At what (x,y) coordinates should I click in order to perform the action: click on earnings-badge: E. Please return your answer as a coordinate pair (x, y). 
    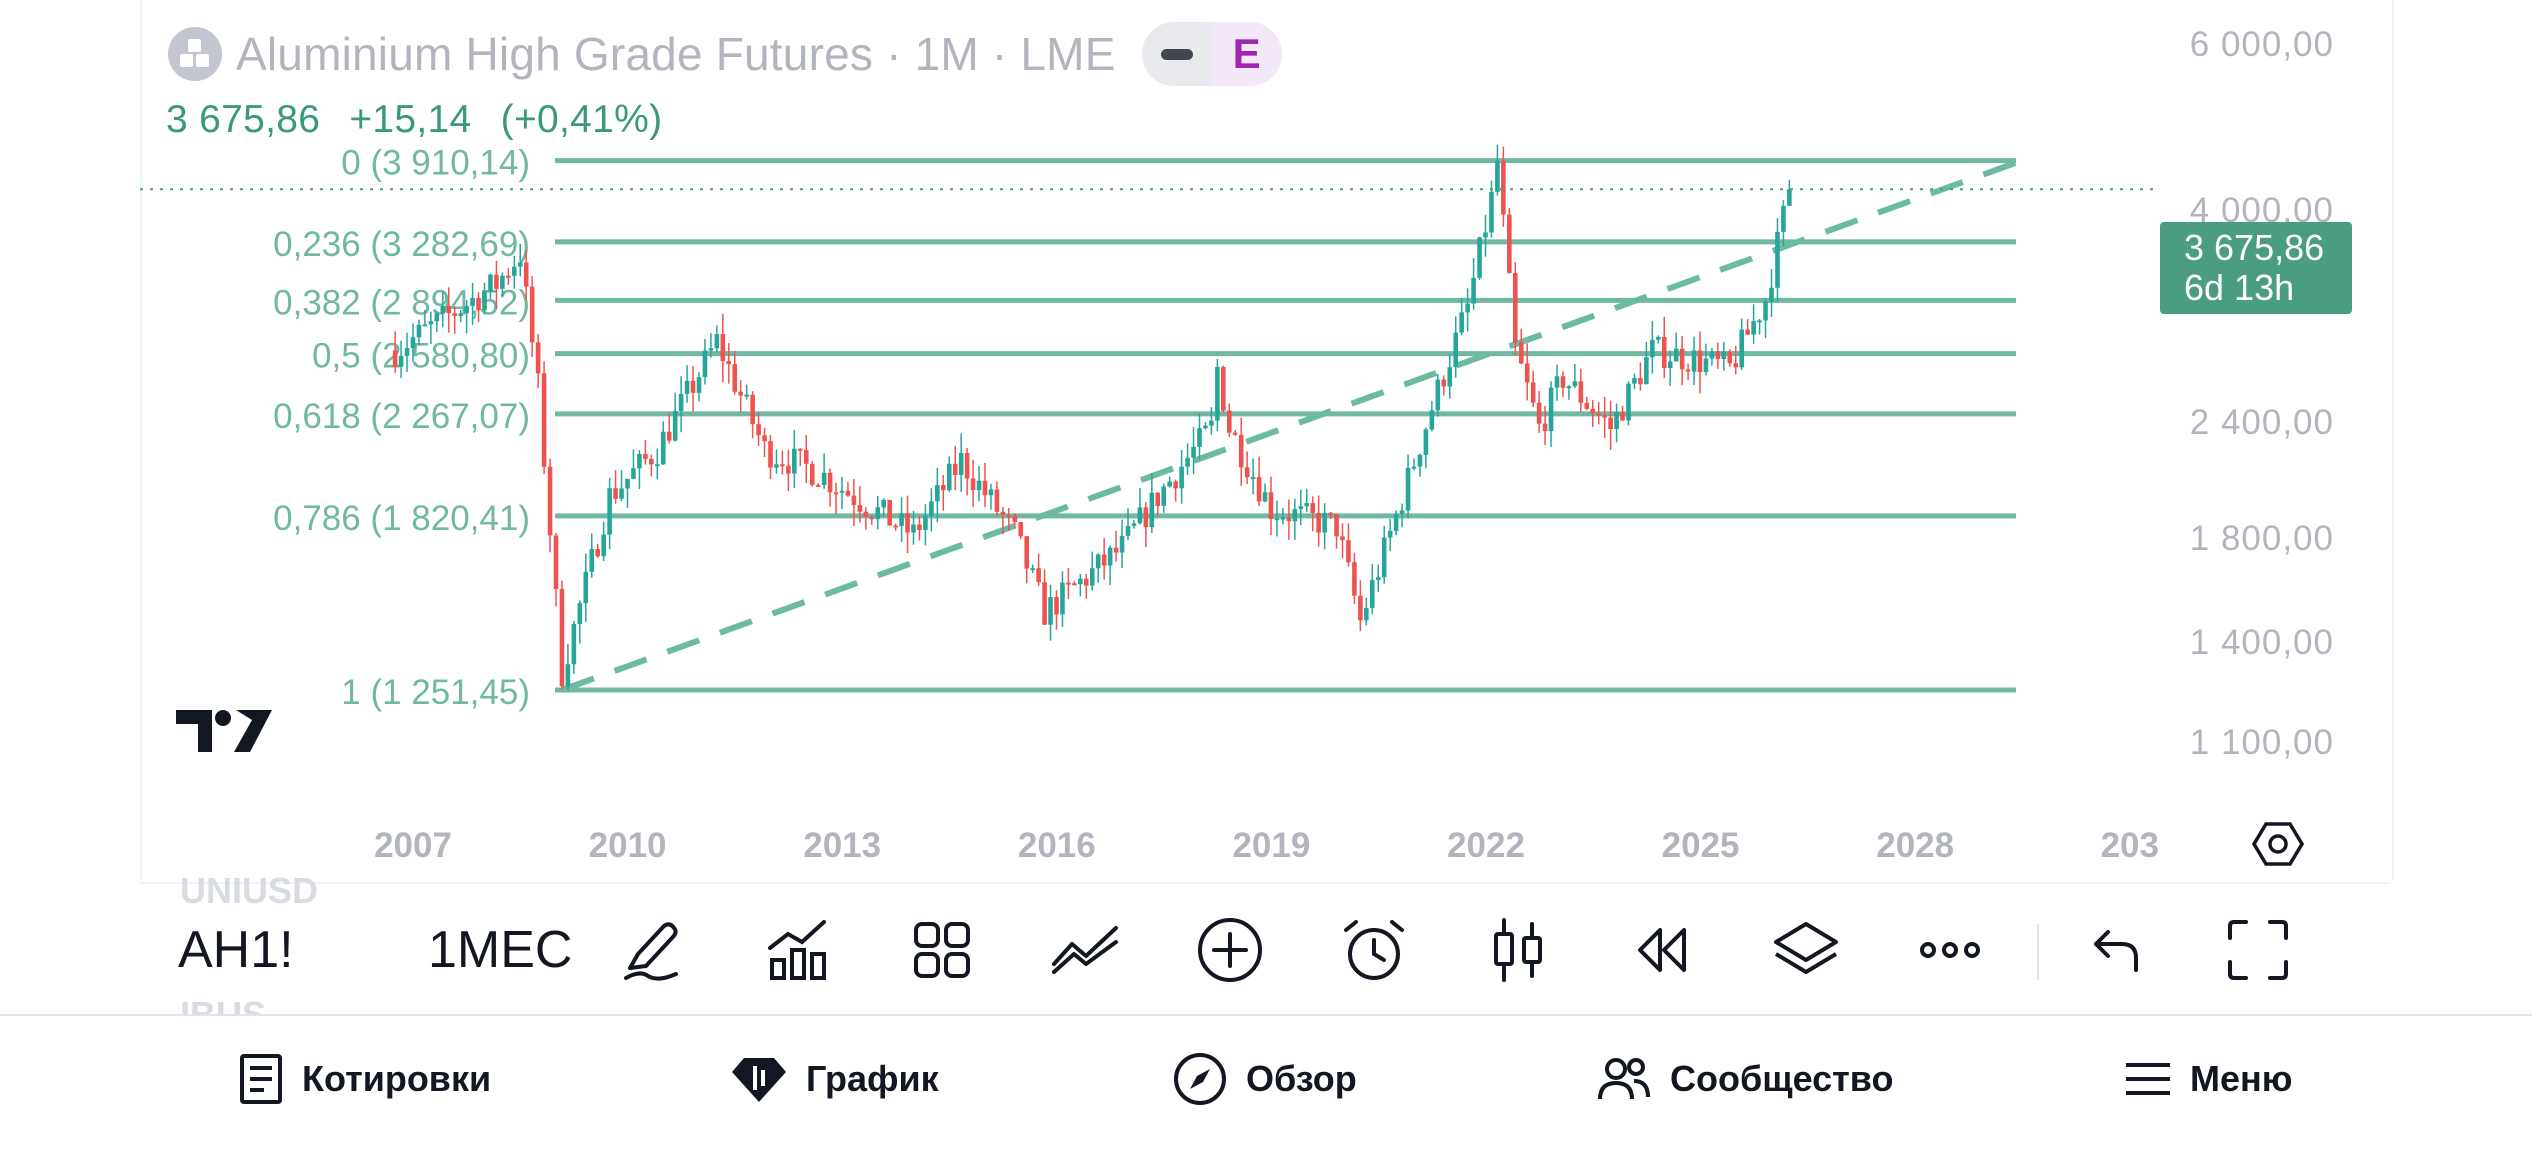
    Looking at the image, I should click on (1246, 54).